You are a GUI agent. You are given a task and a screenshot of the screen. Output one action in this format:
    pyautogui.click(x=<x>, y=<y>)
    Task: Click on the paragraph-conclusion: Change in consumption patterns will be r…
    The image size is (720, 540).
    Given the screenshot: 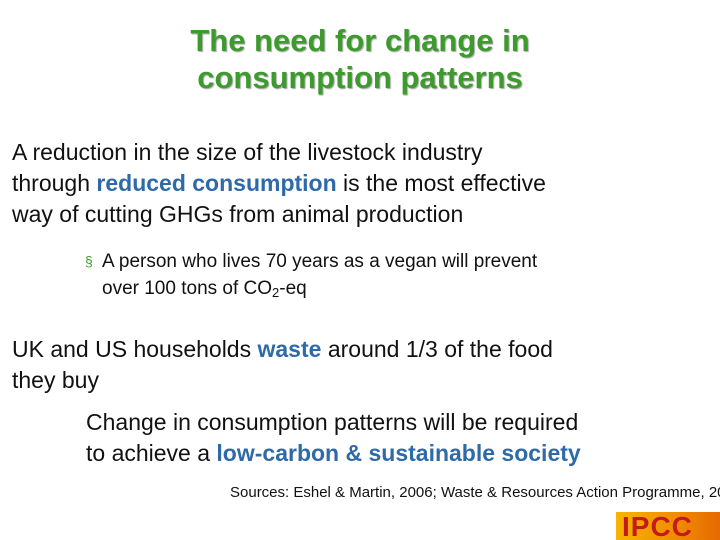 What is the action you would take?
    pyautogui.click(x=396, y=438)
    